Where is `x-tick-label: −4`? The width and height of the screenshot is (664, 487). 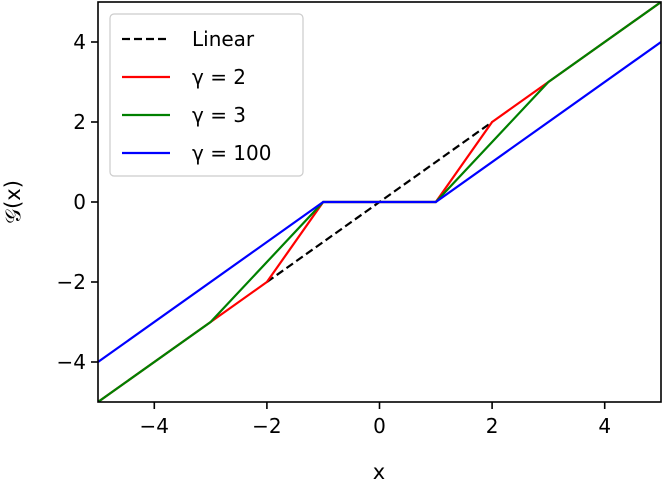
x-tick-label: −4 is located at coordinates (154, 426).